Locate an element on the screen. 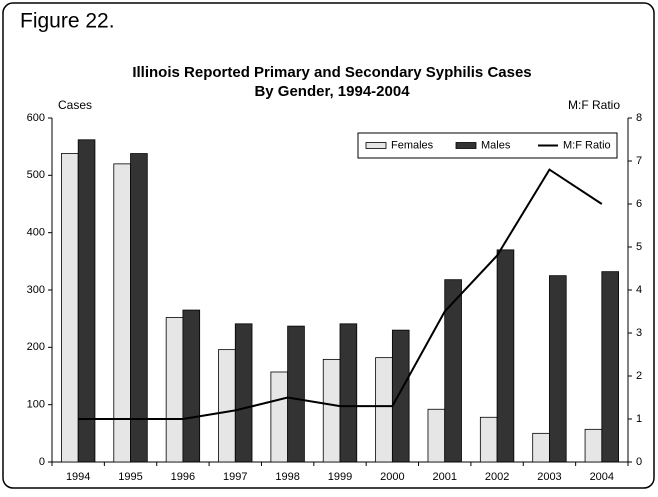  y2-tick-label: 7 is located at coordinates (639, 161).